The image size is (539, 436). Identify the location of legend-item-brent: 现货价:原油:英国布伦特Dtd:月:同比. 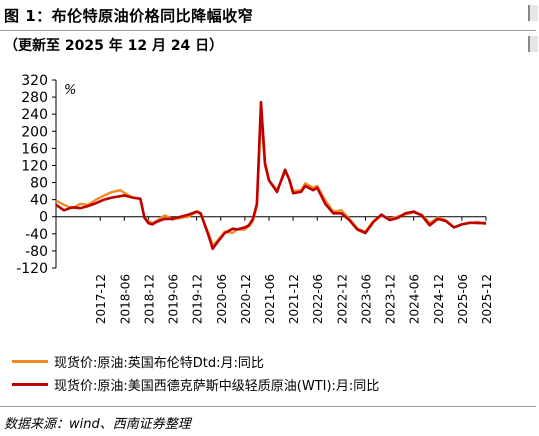
(138, 361).